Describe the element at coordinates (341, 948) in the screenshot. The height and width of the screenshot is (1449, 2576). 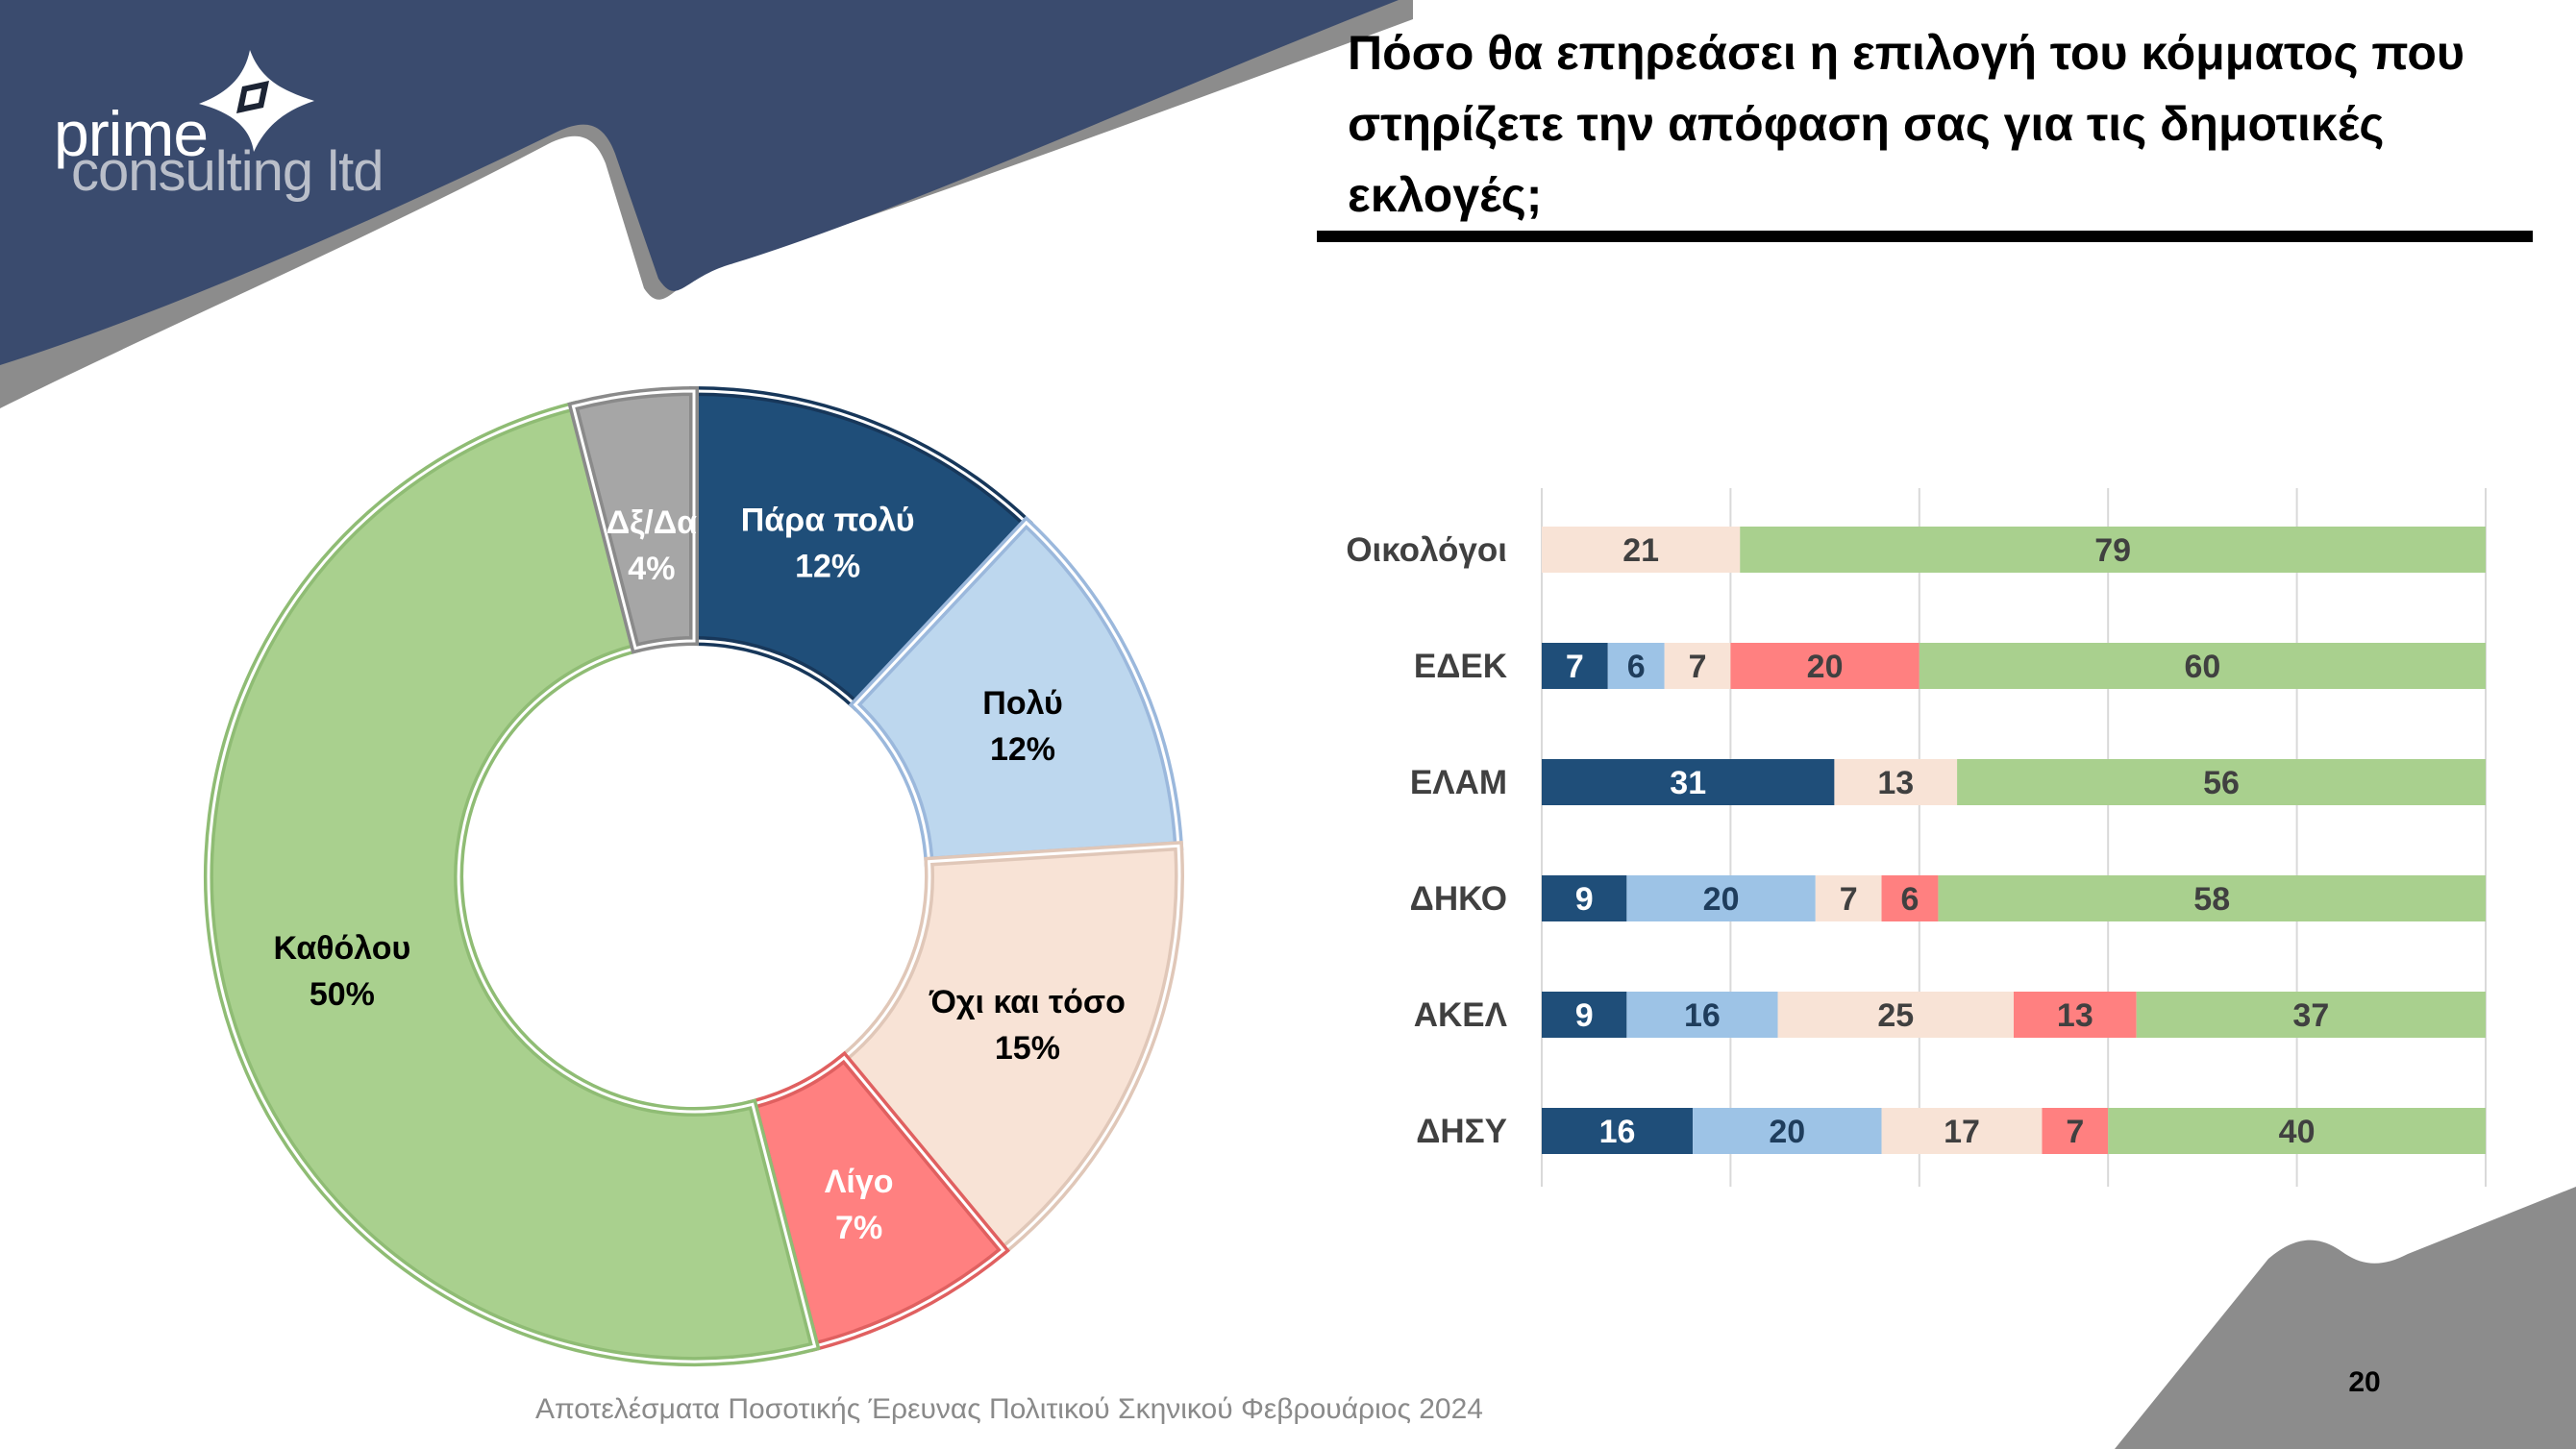
I see `donut-slice-label-5: Καθόλου` at that location.